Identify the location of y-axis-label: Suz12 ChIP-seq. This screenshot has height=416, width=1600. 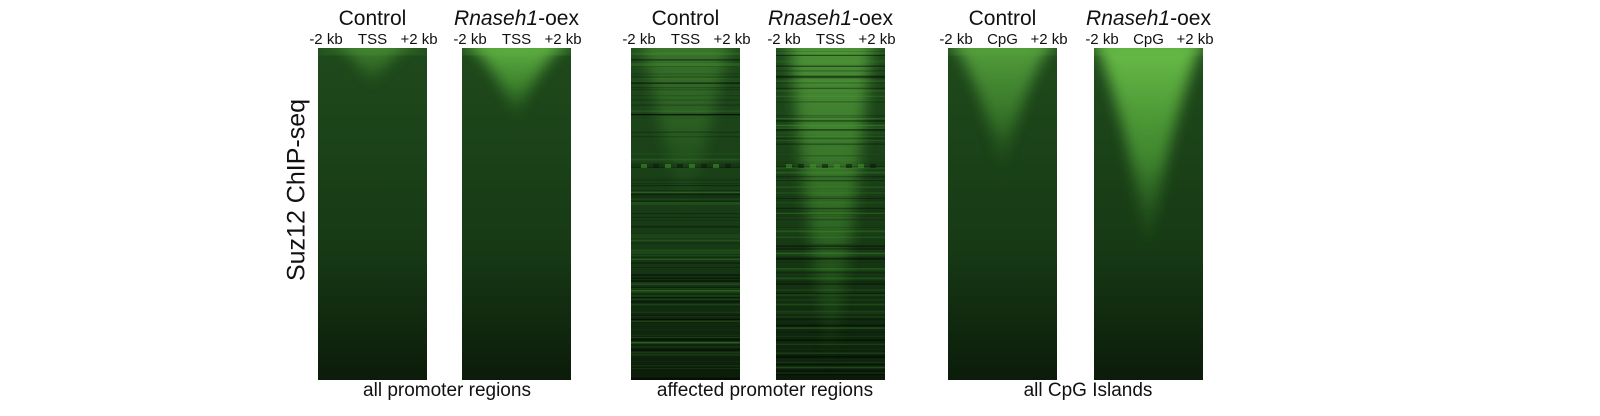
(297, 190).